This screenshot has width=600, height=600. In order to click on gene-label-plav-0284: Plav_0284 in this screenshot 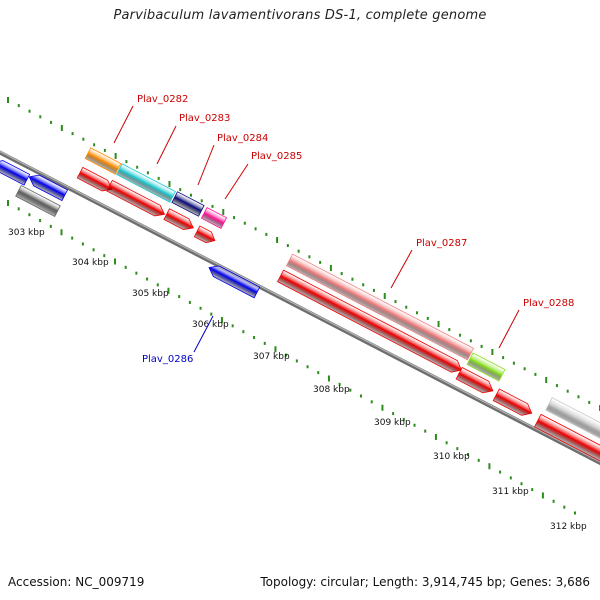, I will do `click(242, 138)`.